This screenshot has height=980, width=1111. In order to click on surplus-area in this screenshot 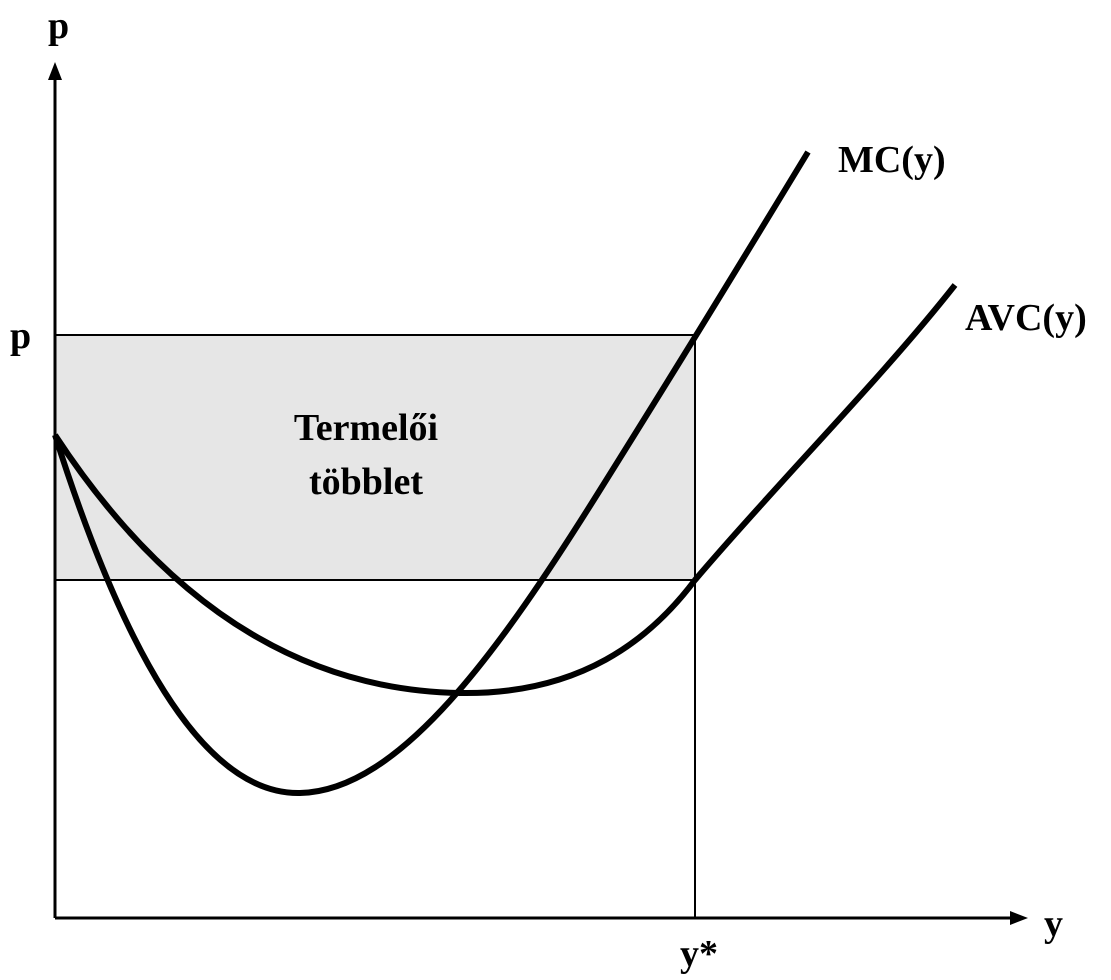, I will do `click(375, 457)`.